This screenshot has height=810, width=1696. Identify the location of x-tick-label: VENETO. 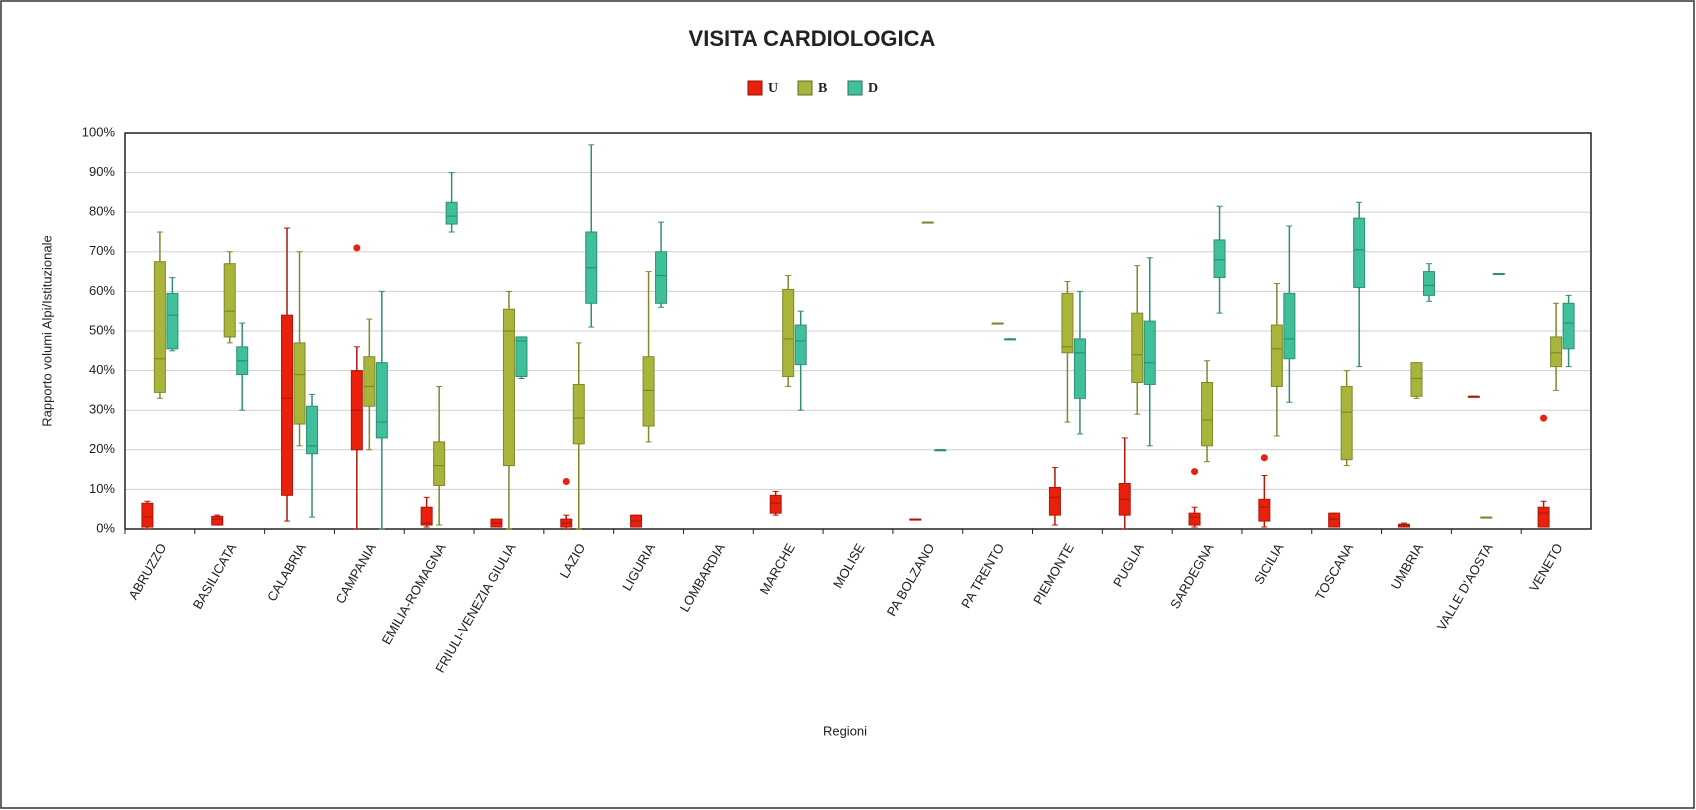
(1546, 568).